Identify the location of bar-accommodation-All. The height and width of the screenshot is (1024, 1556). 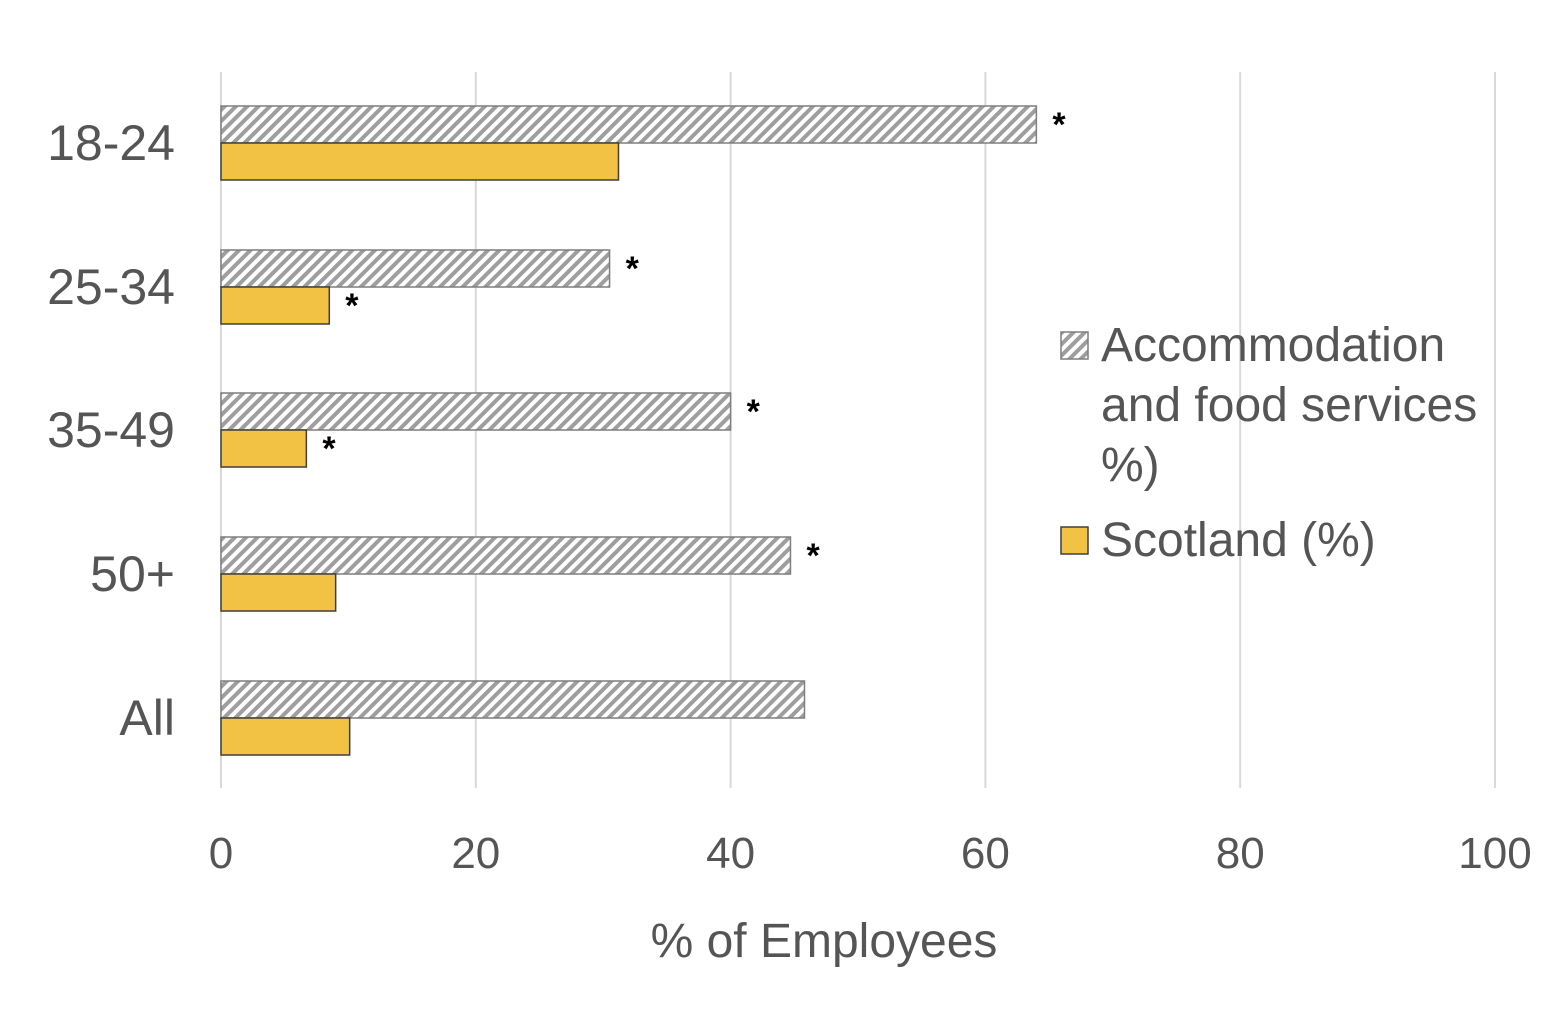
(513, 699).